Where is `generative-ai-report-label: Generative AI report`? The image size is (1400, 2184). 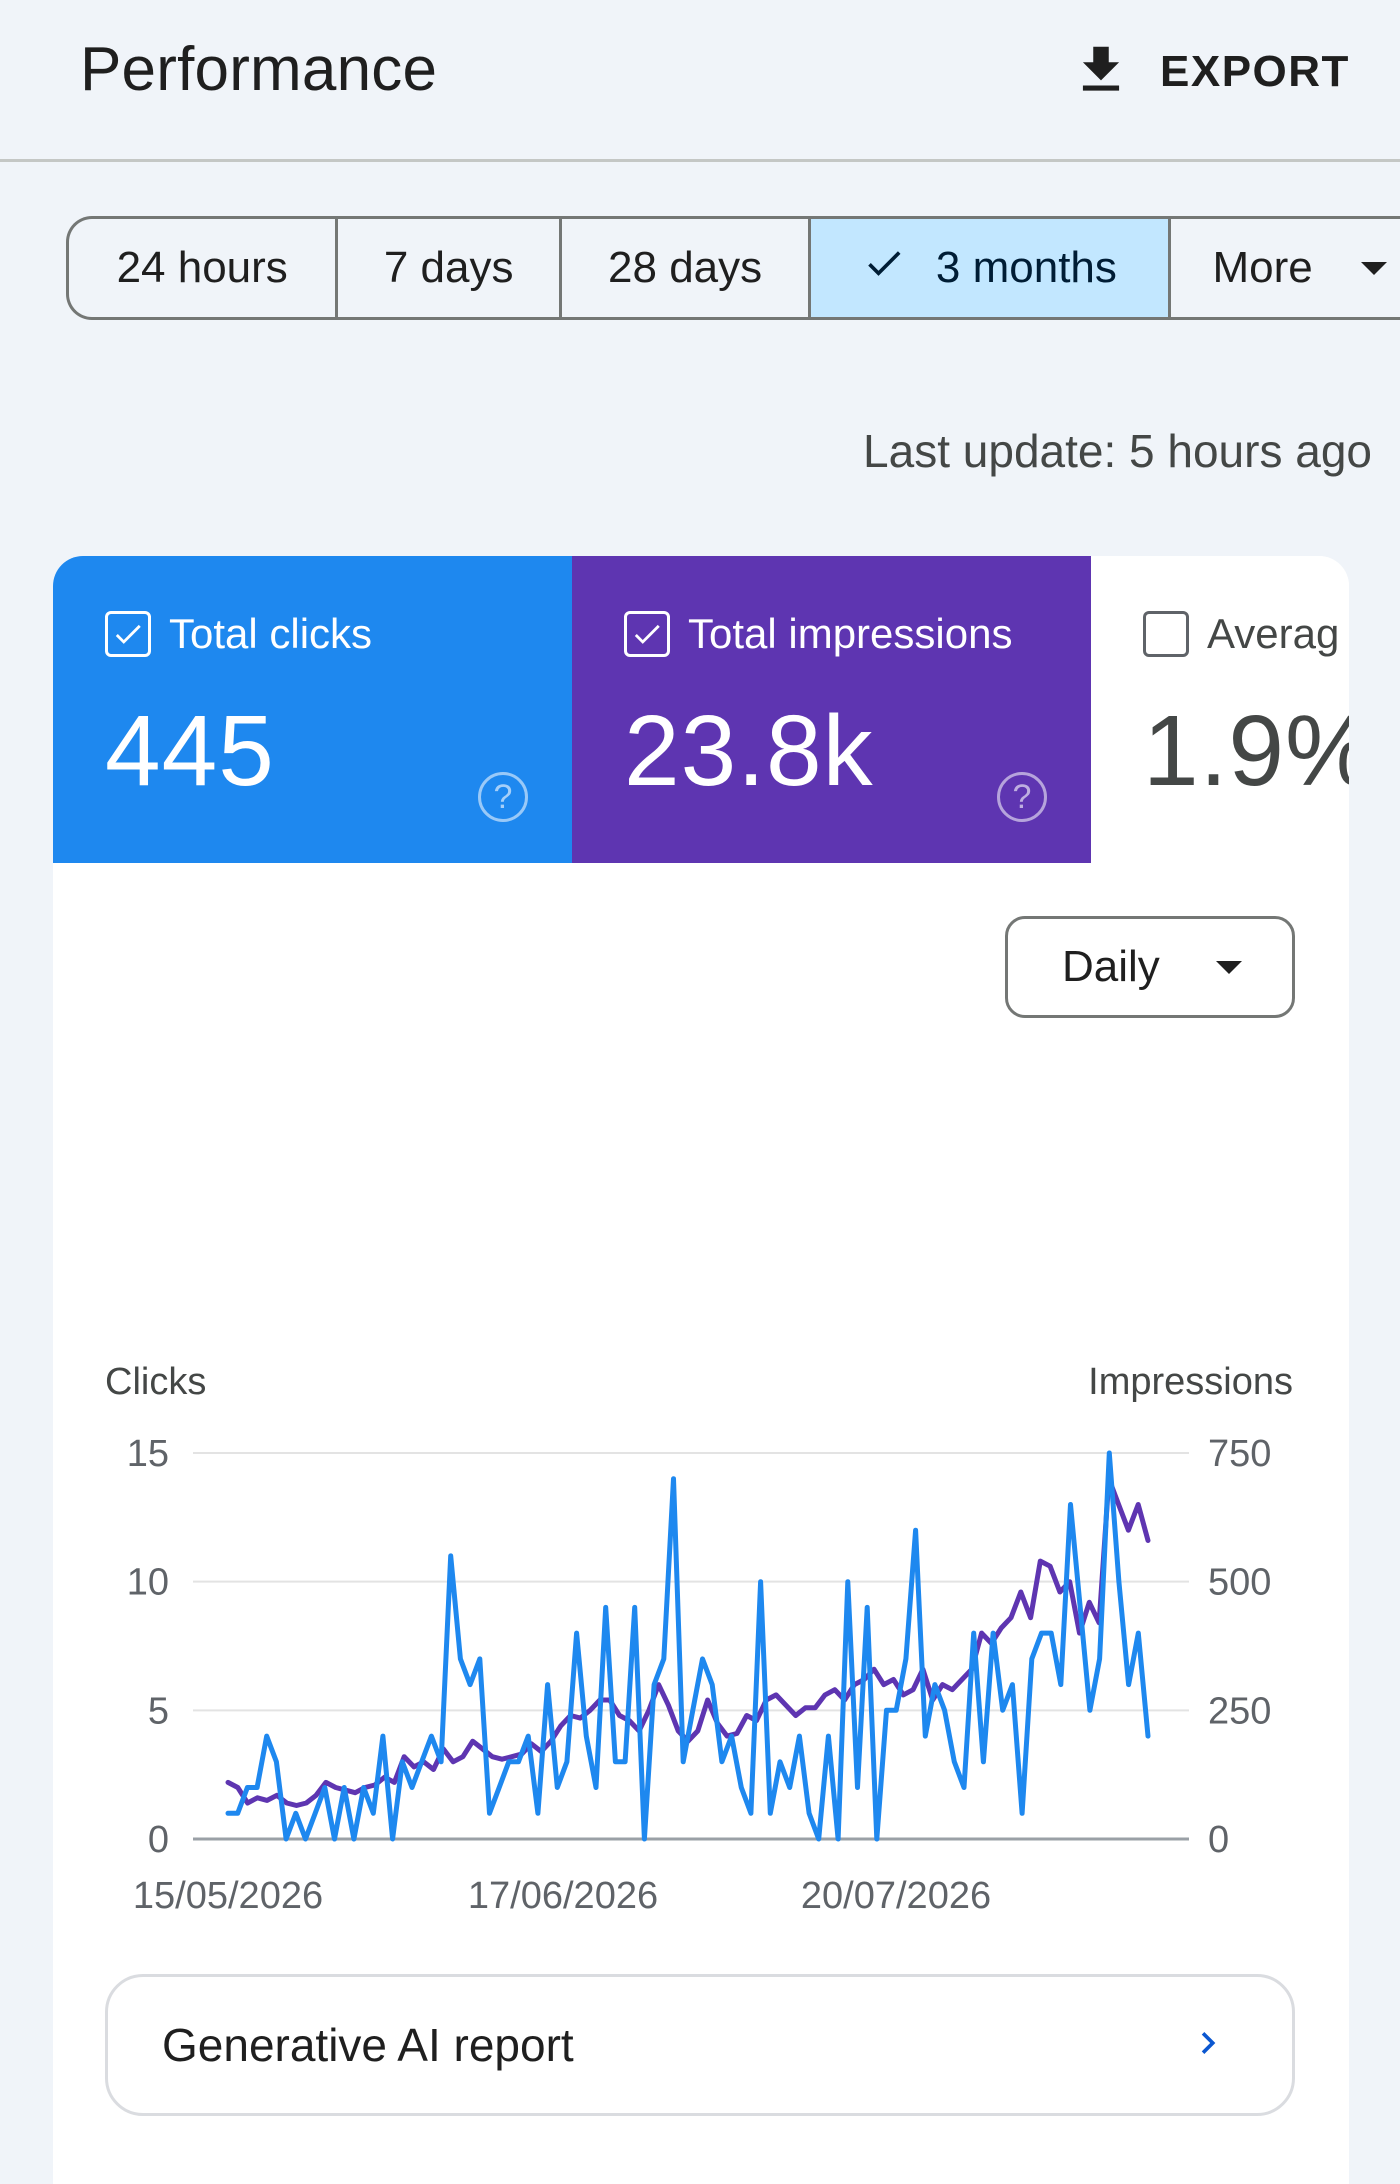
generative-ai-report-label: Generative AI report is located at coordinates (368, 2045).